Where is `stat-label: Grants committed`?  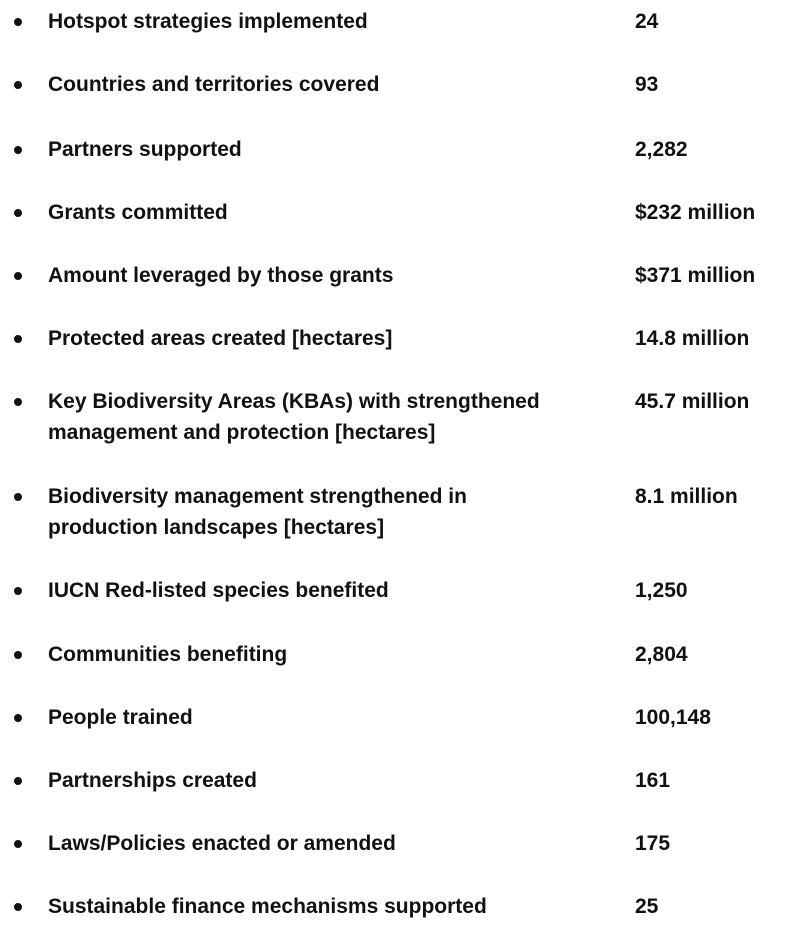 stat-label: Grants committed is located at coordinates (138, 212).